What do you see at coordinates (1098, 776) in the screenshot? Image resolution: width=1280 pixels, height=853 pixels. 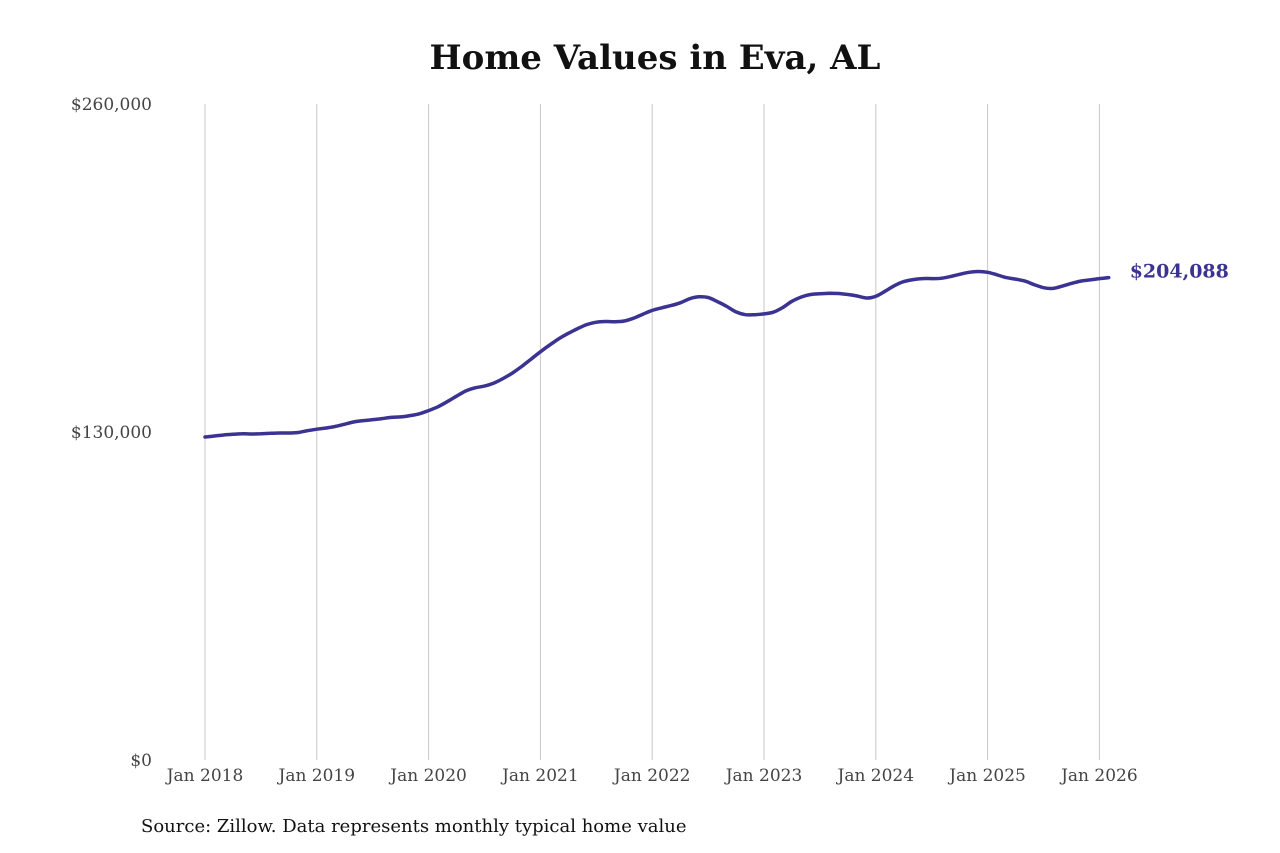 I see `x-tick-label: Jan 2026` at bounding box center [1098, 776].